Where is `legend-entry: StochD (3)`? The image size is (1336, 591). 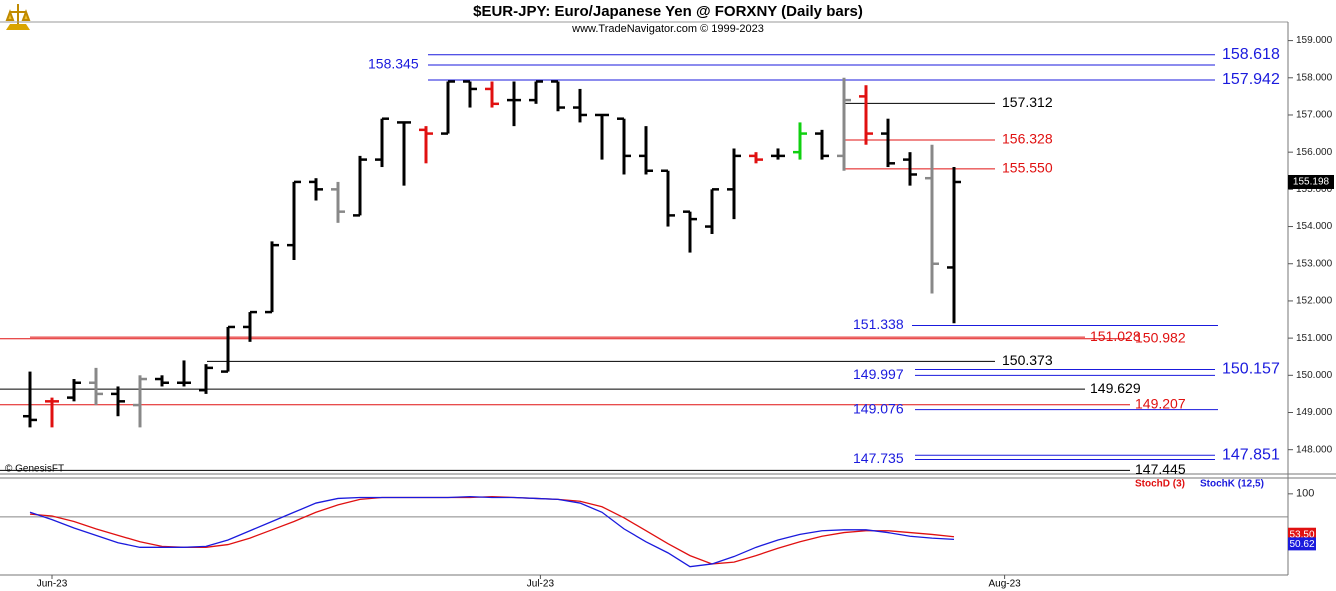
legend-entry: StochD (3) is located at coordinates (1160, 484).